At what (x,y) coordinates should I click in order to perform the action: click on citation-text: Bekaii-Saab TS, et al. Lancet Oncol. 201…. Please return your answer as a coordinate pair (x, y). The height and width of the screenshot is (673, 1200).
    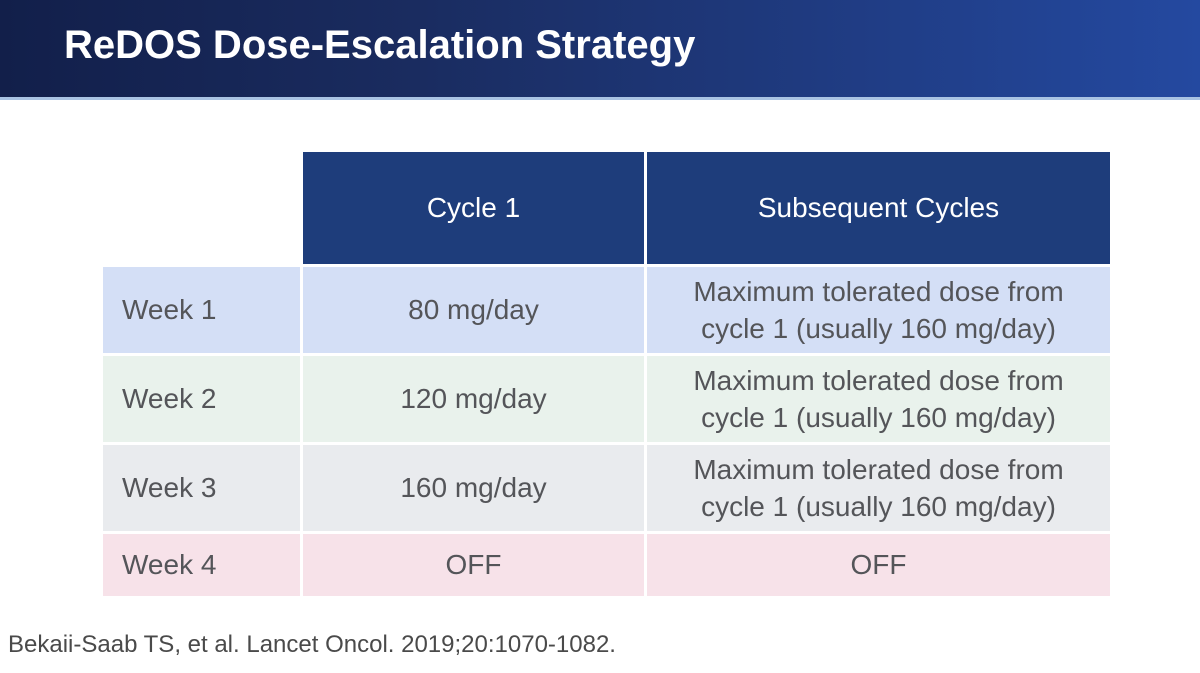
    Looking at the image, I should click on (312, 644).